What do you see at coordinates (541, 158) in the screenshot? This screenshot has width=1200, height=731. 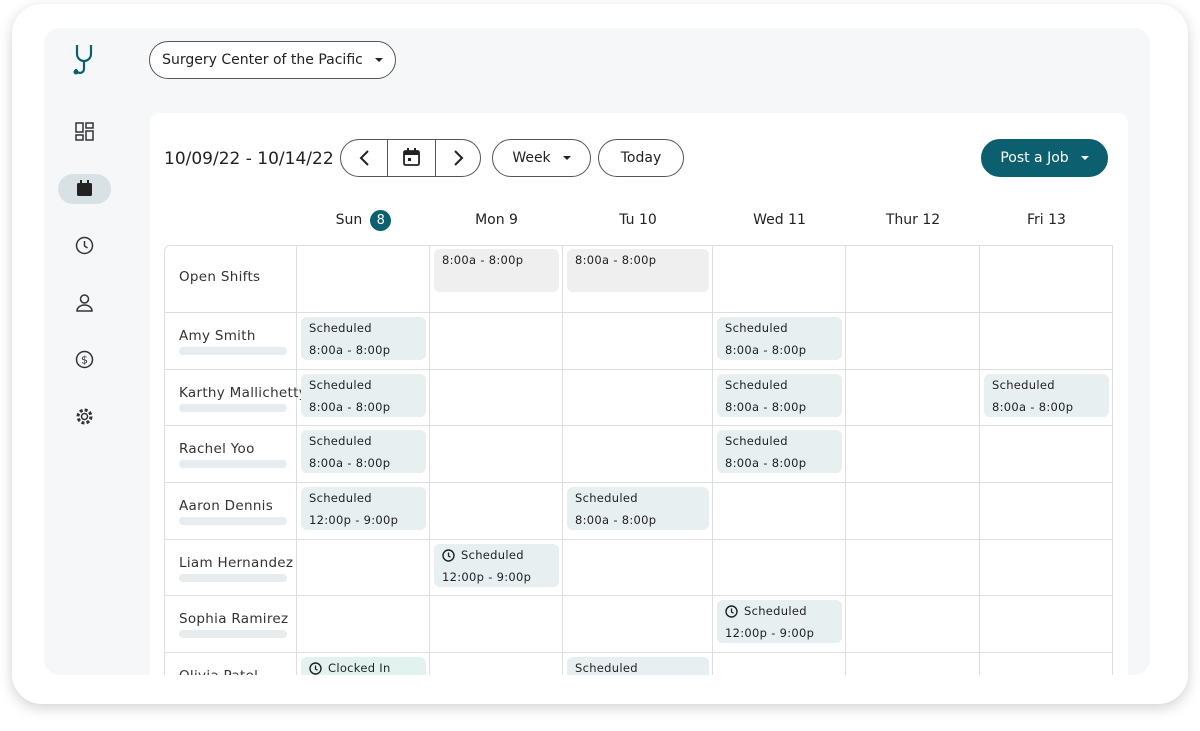 I see `view-selector: Week` at bounding box center [541, 158].